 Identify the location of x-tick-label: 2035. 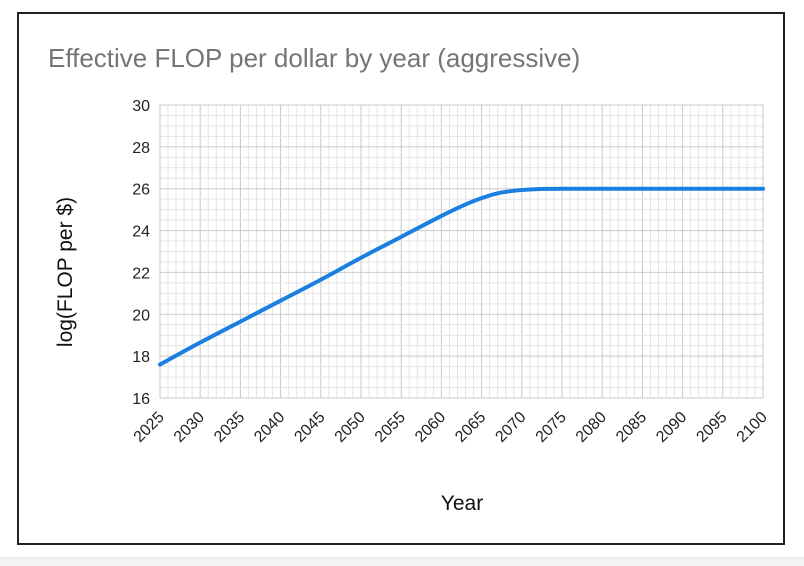
(229, 427).